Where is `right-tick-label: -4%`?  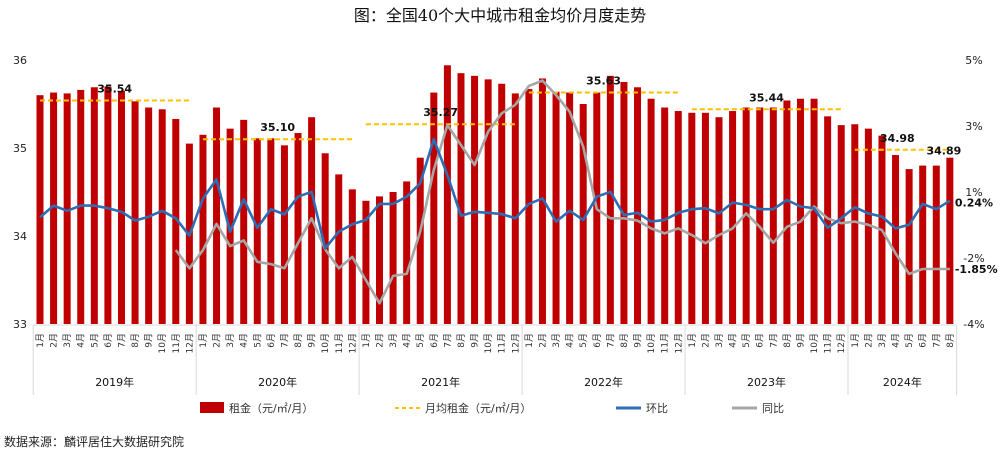 right-tick-label: -4% is located at coordinates (973, 324).